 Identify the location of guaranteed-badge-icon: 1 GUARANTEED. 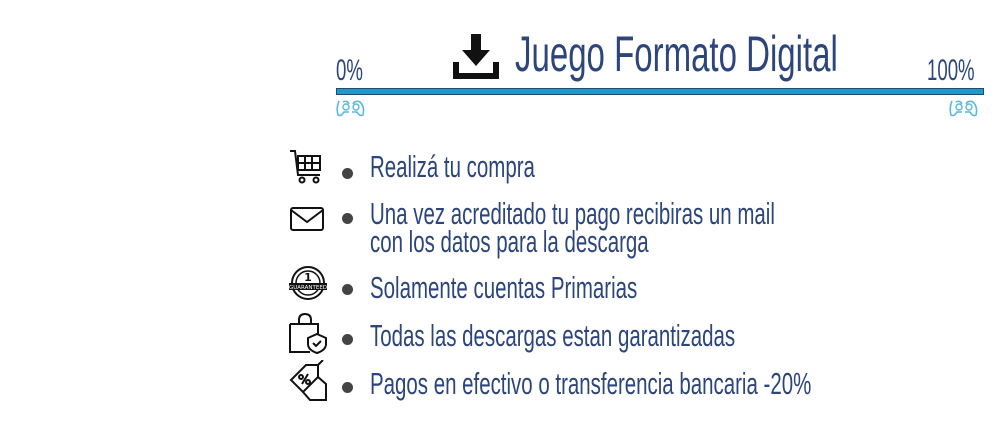
(307, 283).